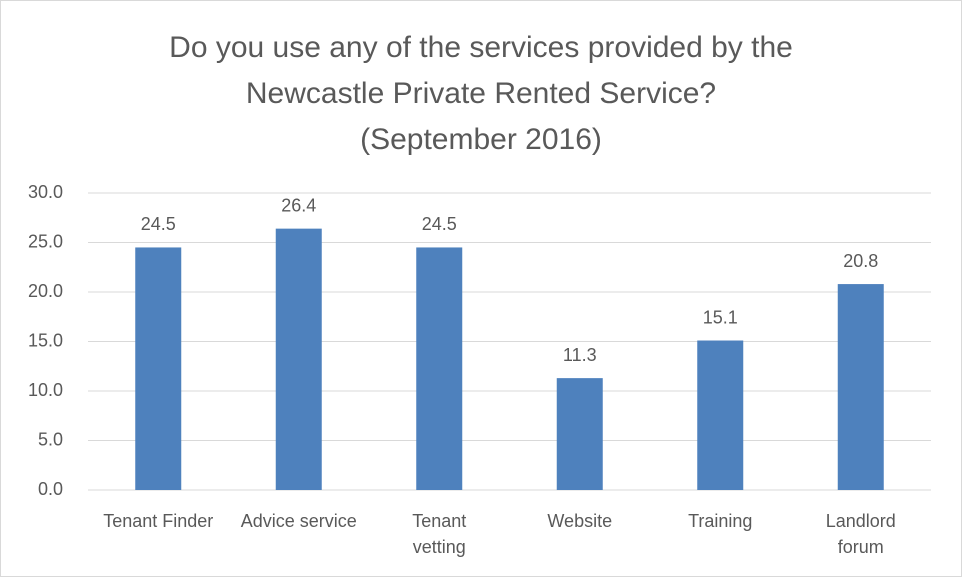  What do you see at coordinates (580, 355) in the screenshot?
I see `data-label: 11.3` at bounding box center [580, 355].